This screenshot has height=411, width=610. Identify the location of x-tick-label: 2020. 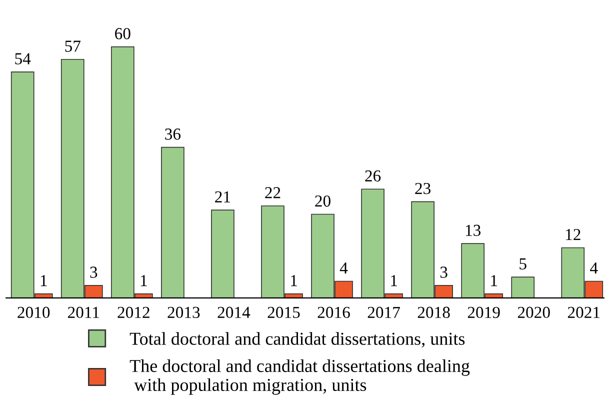
(534, 312).